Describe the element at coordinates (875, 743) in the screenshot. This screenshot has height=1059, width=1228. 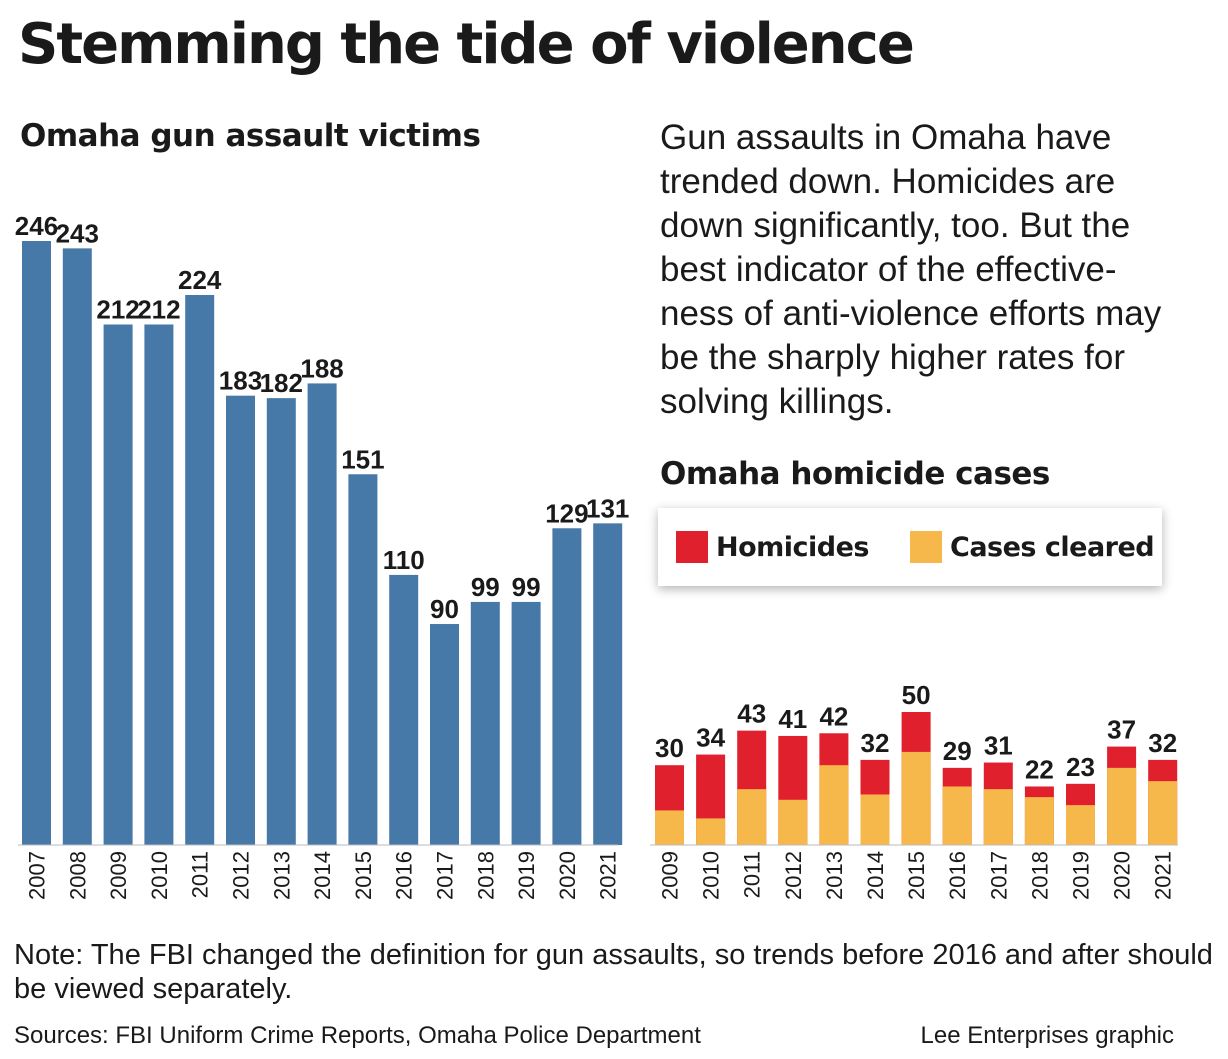
I see `homicide-value-label-2014: 32` at that location.